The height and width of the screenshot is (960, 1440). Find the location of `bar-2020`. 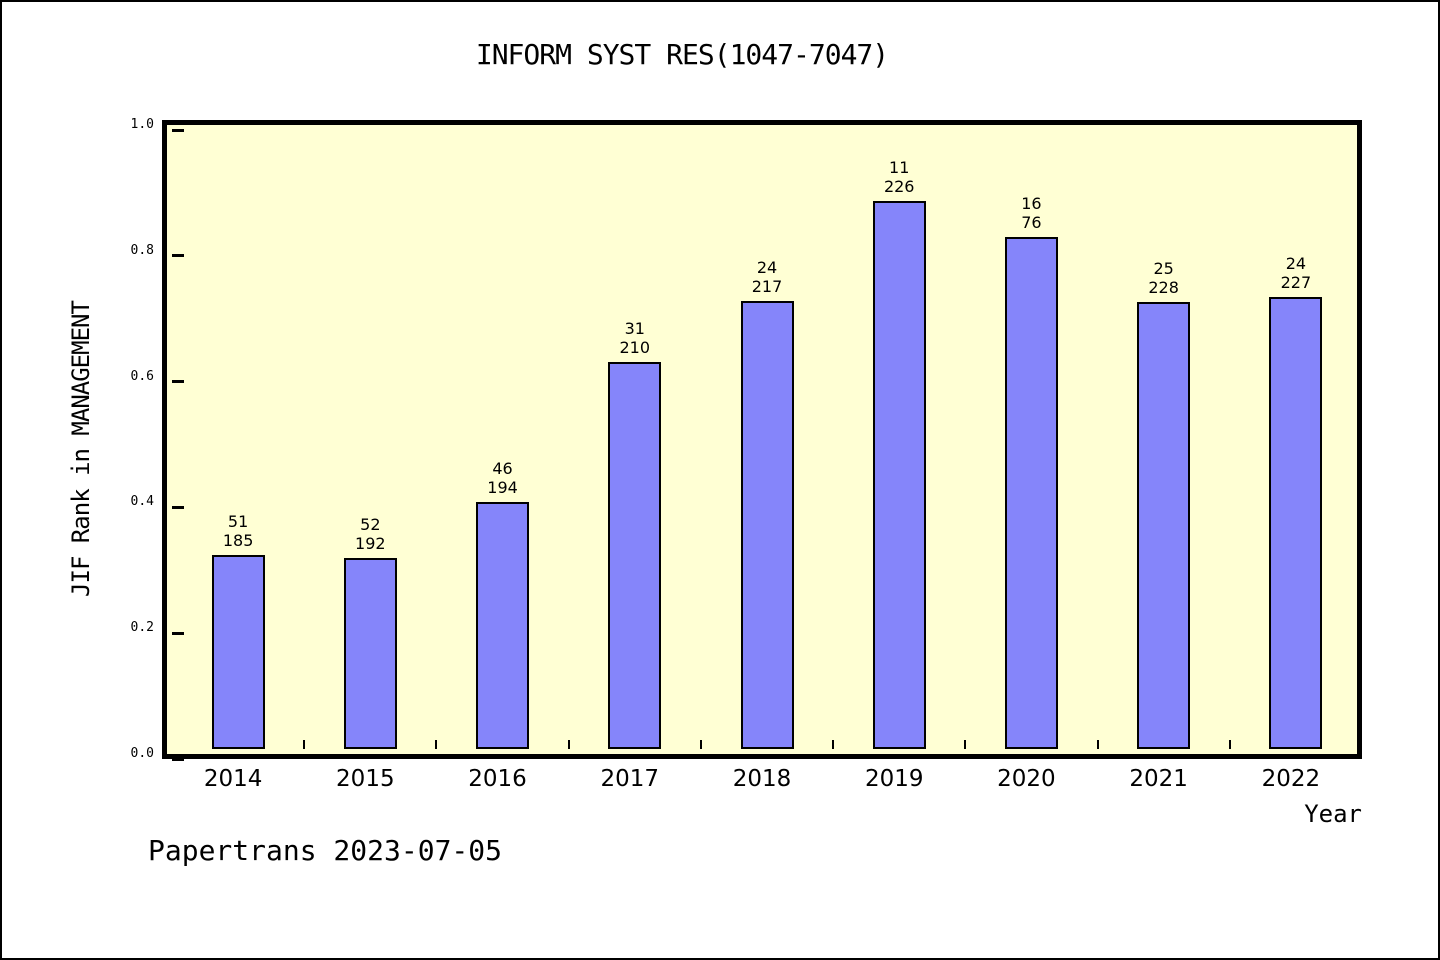

bar-2020 is located at coordinates (1031, 493).